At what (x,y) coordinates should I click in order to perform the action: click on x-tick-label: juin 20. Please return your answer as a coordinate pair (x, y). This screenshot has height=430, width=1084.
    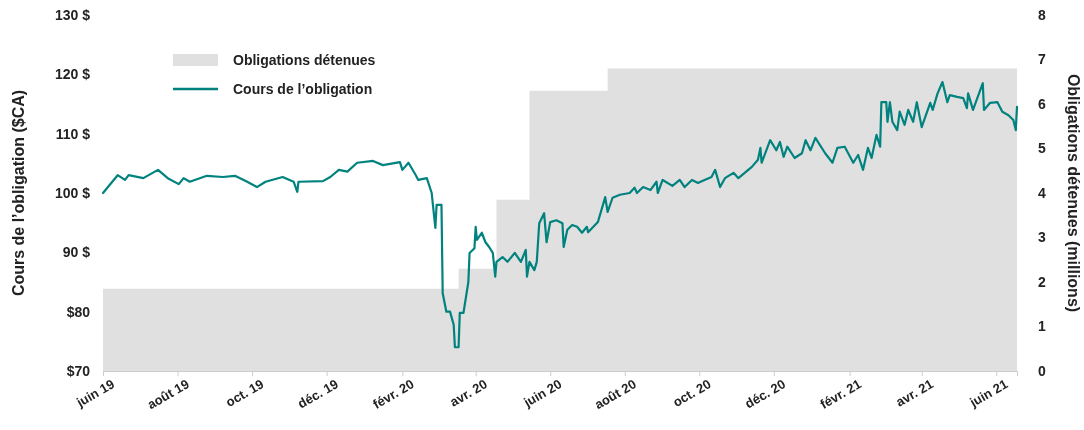
    Looking at the image, I should click on (542, 393).